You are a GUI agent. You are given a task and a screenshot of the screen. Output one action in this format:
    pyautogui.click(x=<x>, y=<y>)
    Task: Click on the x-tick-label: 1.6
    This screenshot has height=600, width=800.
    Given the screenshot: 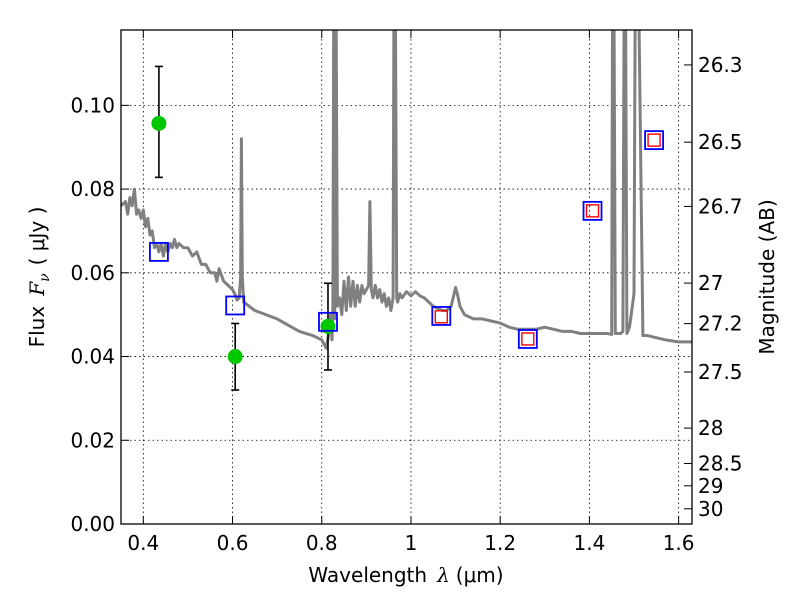 What is the action you would take?
    pyautogui.click(x=679, y=543)
    